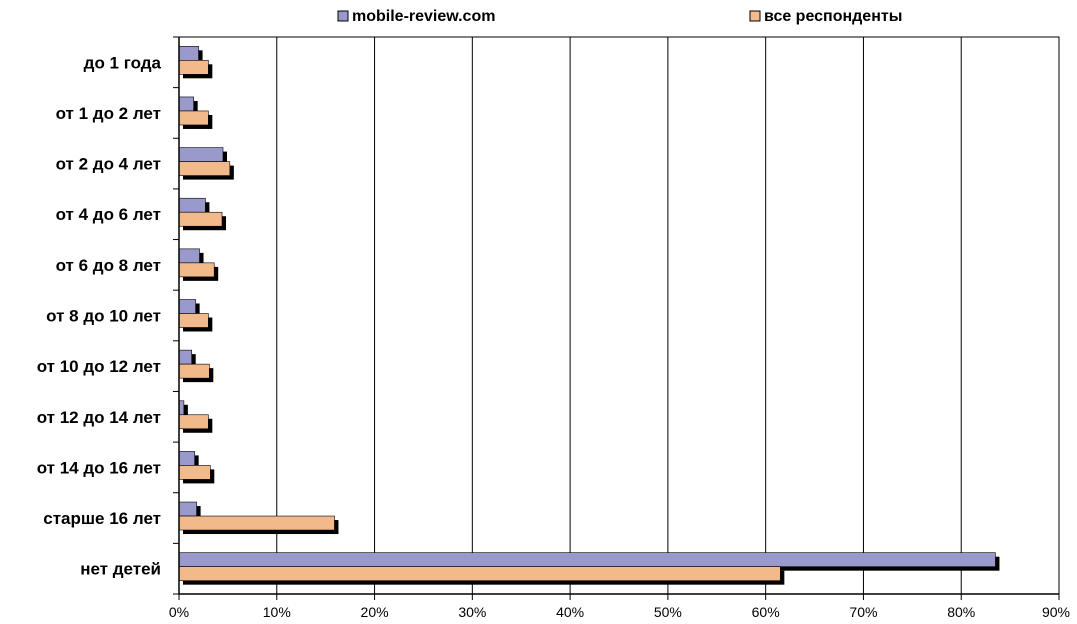 The height and width of the screenshot is (624, 1077). What do you see at coordinates (108, 113) in the screenshot?
I see `category-label-2: от 1 до 2 лет` at bounding box center [108, 113].